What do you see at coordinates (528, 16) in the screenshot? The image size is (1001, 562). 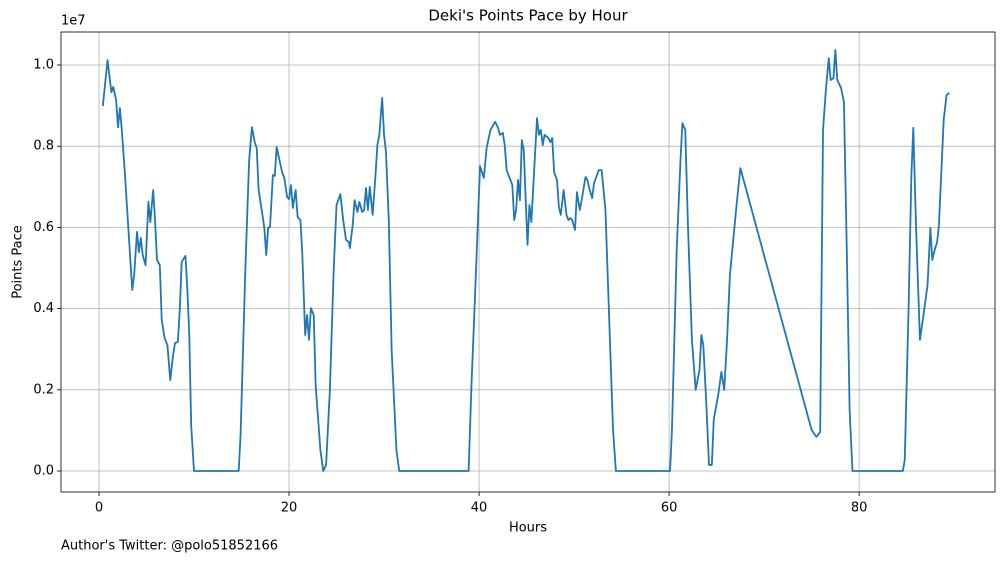 I see `chart-title: Deki's Points Pace by Hour` at bounding box center [528, 16].